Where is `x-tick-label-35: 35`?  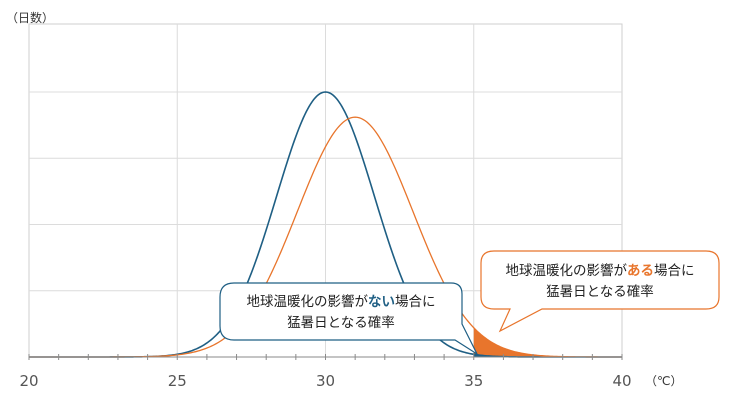 x-tick-label-35: 35 is located at coordinates (473, 381).